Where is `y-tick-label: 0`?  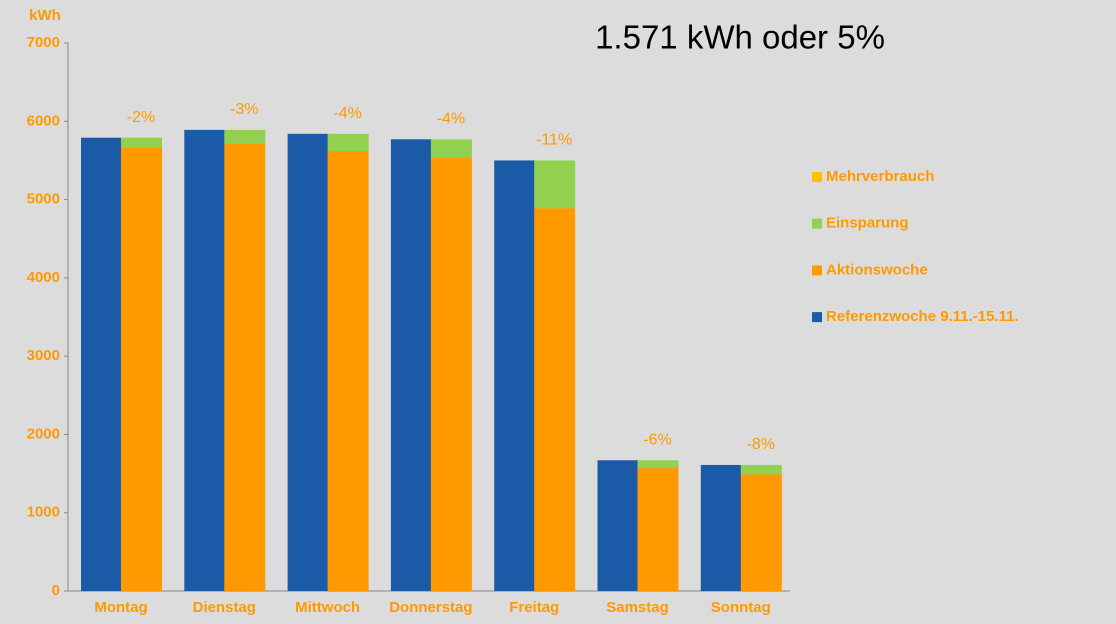
y-tick-label: 0 is located at coordinates (56, 590).